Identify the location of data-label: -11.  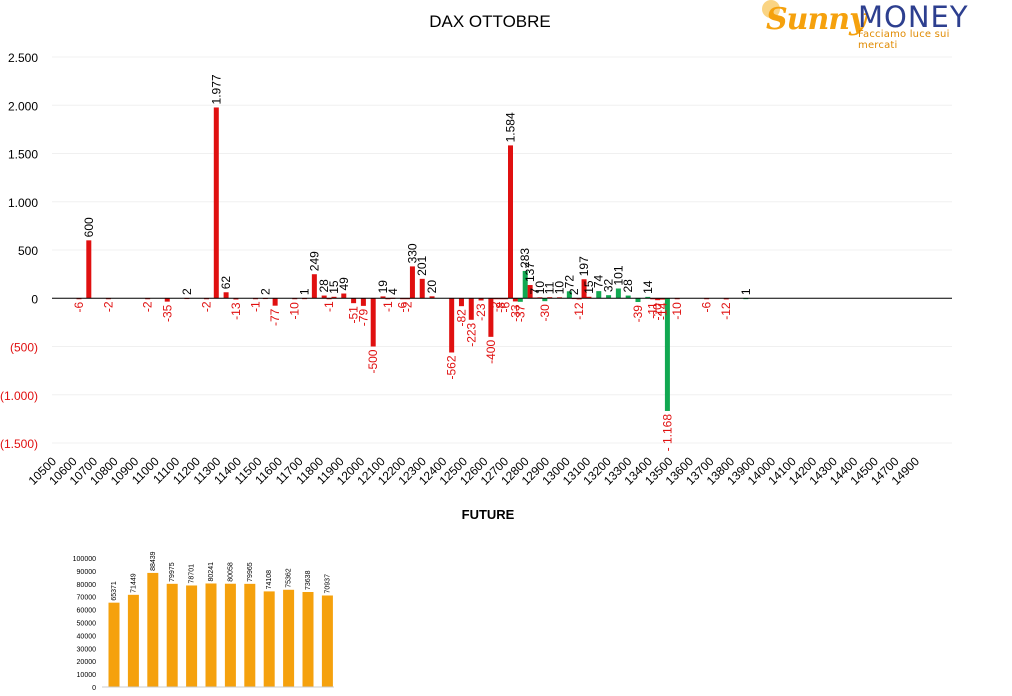
(653, 310).